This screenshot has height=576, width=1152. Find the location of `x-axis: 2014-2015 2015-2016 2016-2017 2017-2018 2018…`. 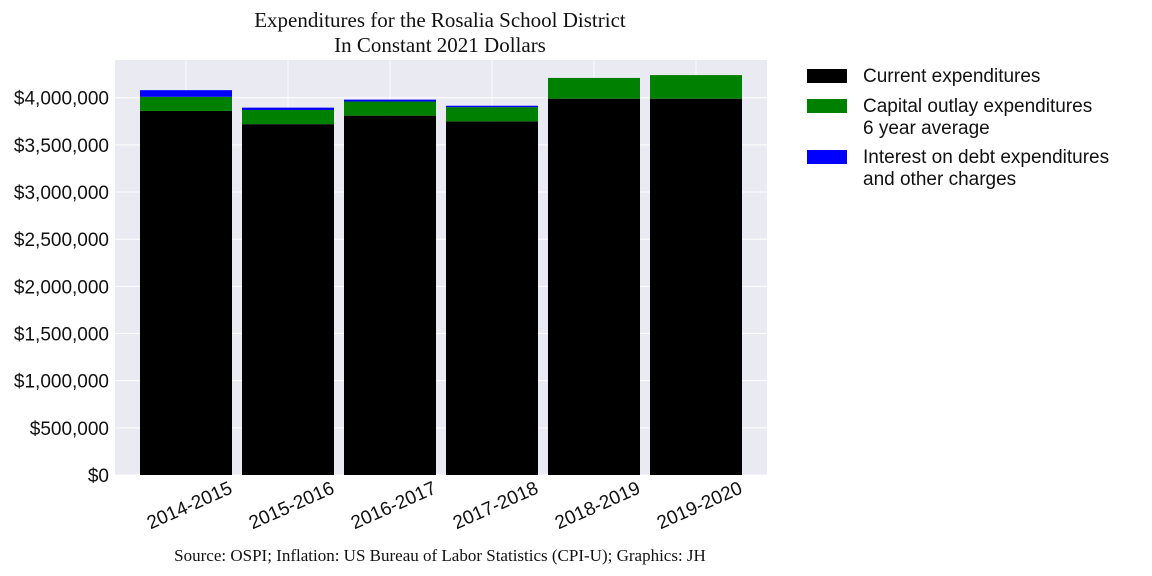

x-axis: 2014-2015 2015-2016 2016-2017 2017-2018 2018… is located at coordinates (445, 506).